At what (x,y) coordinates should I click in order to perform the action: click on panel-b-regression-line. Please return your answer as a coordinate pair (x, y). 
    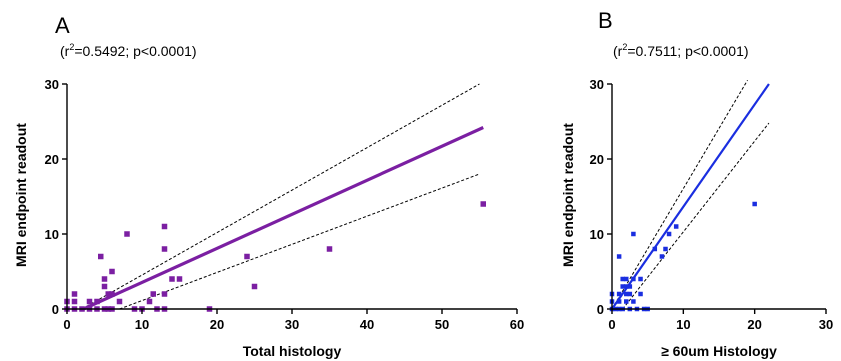
    Looking at the image, I should click on (690, 196).